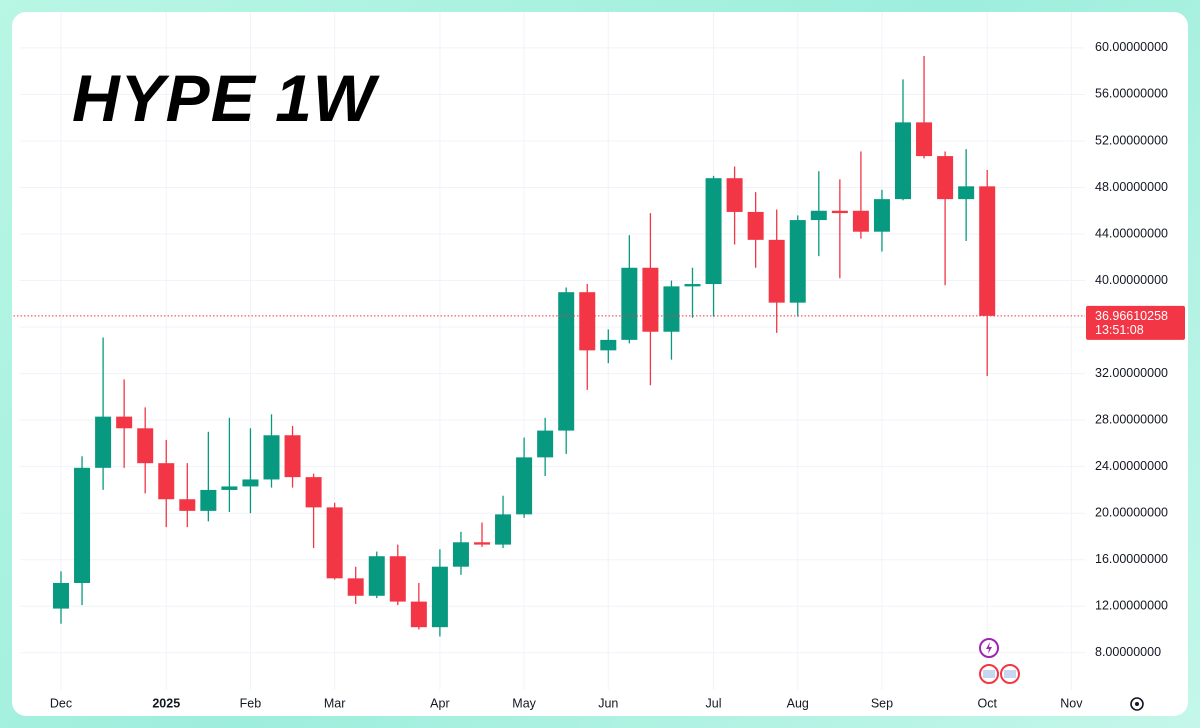 The image size is (1200, 728). I want to click on last-price-label: 36.96610258, so click(1131, 316).